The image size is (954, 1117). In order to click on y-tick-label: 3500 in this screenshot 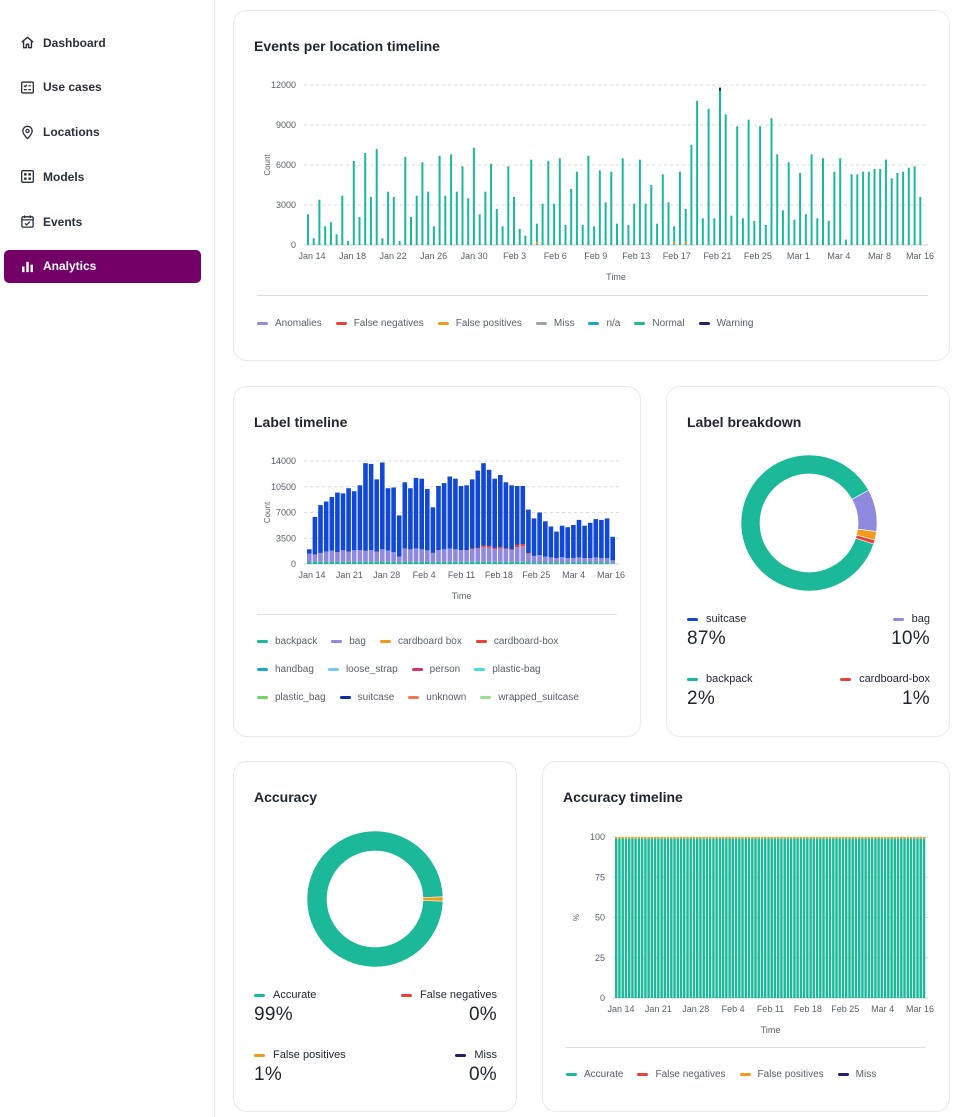, I will do `click(286, 538)`.